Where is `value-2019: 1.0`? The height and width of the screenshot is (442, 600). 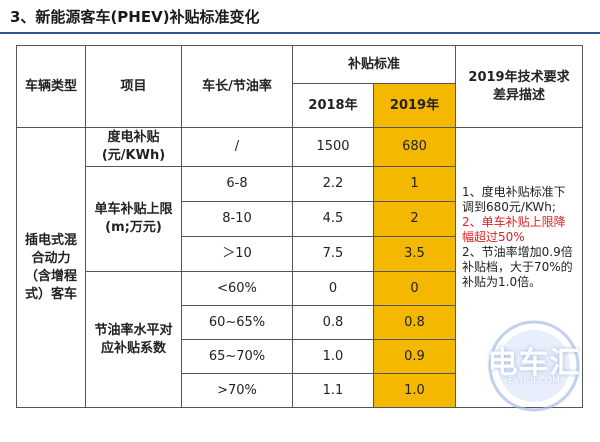
value-2019: 1.0 is located at coordinates (414, 390).